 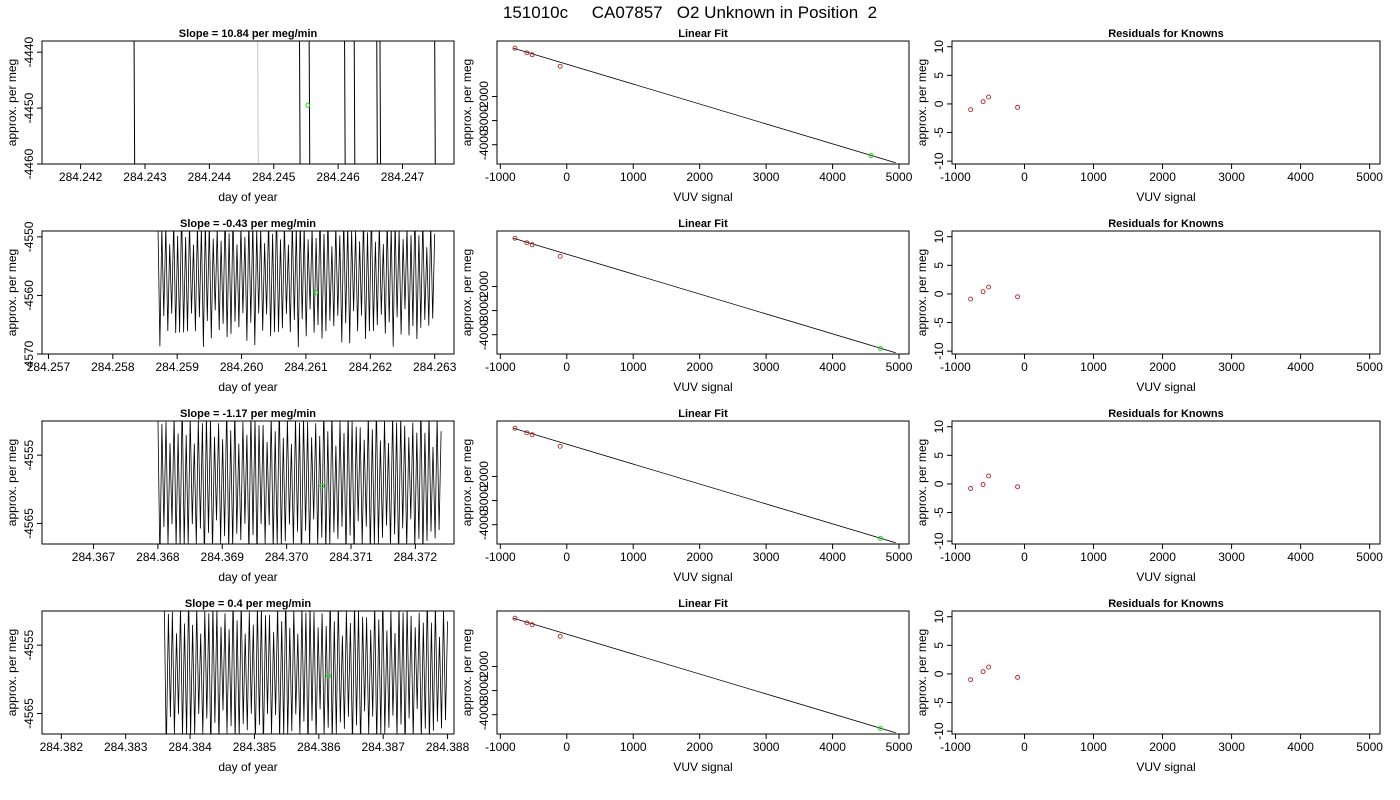 I want to click on x-tick-label: 284.258, so click(x=113, y=367).